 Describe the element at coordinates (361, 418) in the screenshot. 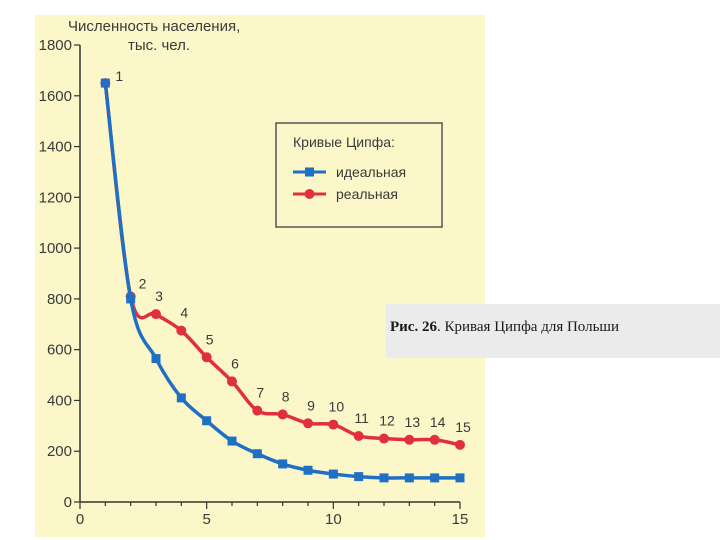

I see `point-label: 11` at that location.